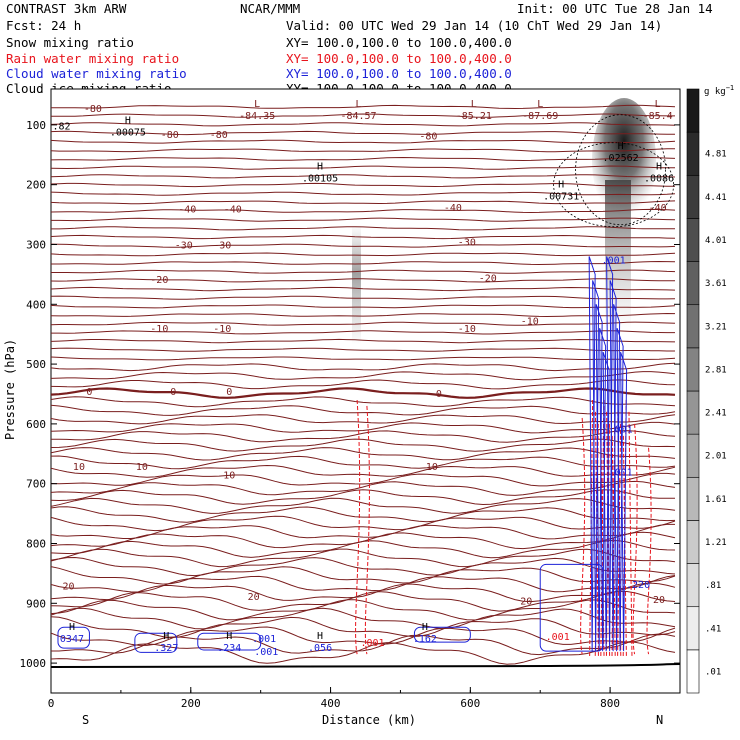 The width and height of the screenshot is (740, 740). What do you see at coordinates (716, 327) in the screenshot?
I see `colorbar-label: 3.21` at bounding box center [716, 327].